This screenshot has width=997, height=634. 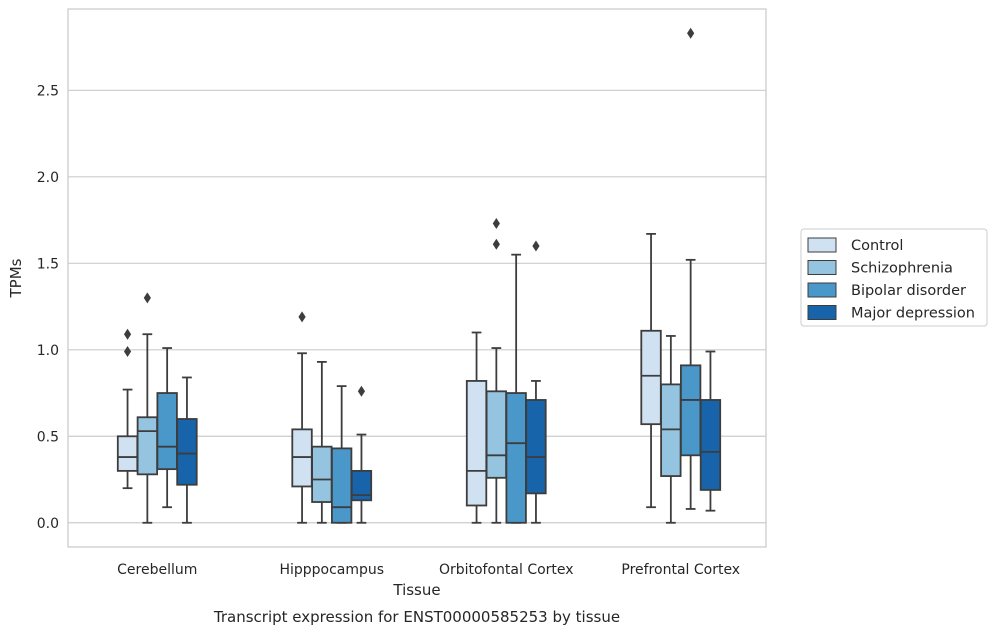 What do you see at coordinates (48, 178) in the screenshot?
I see `y-tick-label: 2.0` at bounding box center [48, 178].